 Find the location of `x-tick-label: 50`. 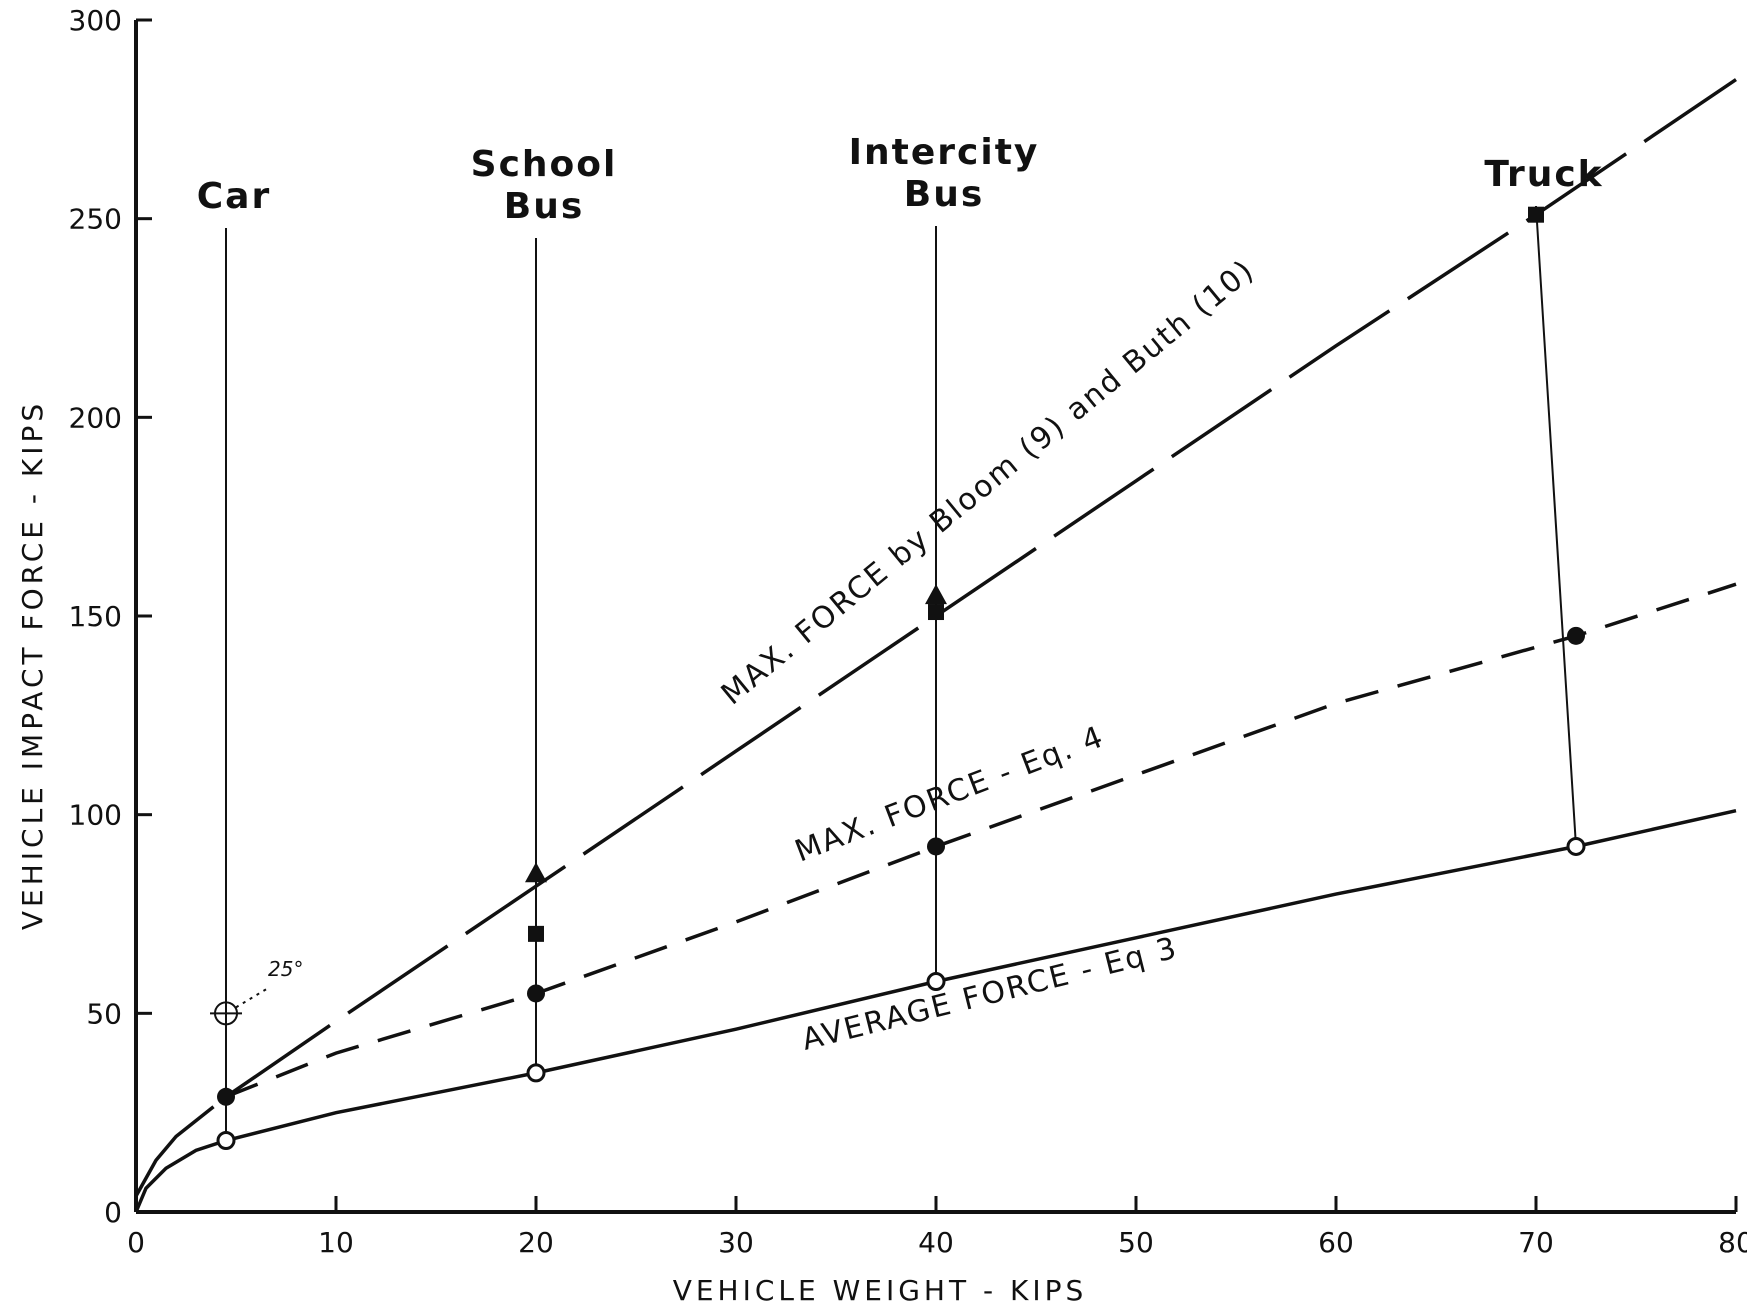

x-tick-label: 50 is located at coordinates (1136, 1242).